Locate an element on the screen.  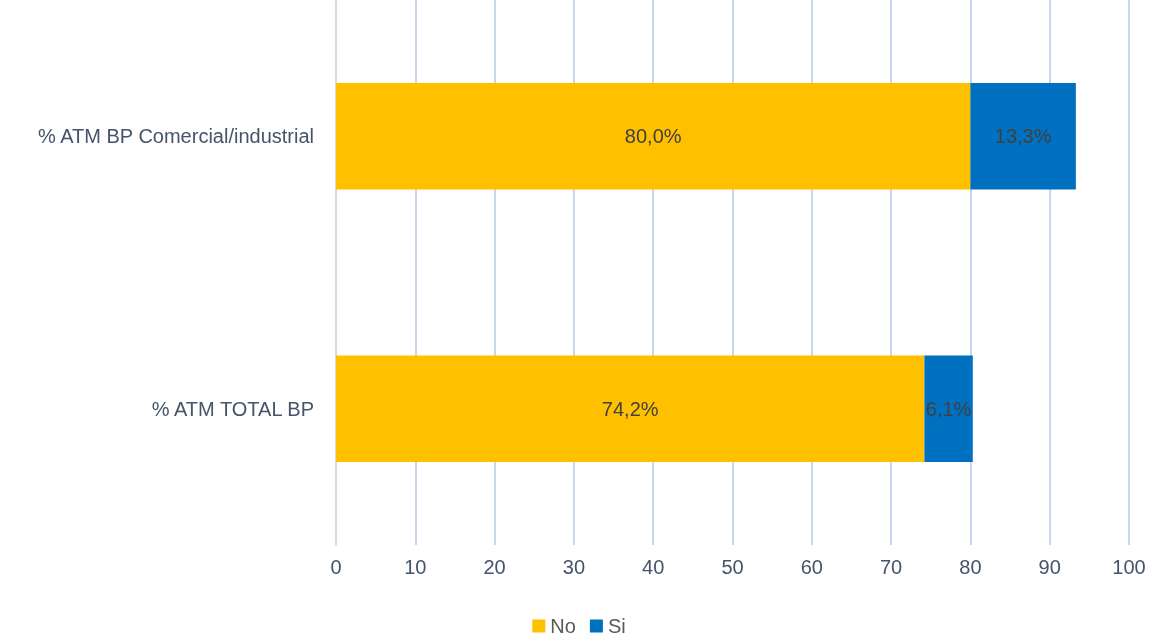
x-tick-label: 70 is located at coordinates (891, 567).